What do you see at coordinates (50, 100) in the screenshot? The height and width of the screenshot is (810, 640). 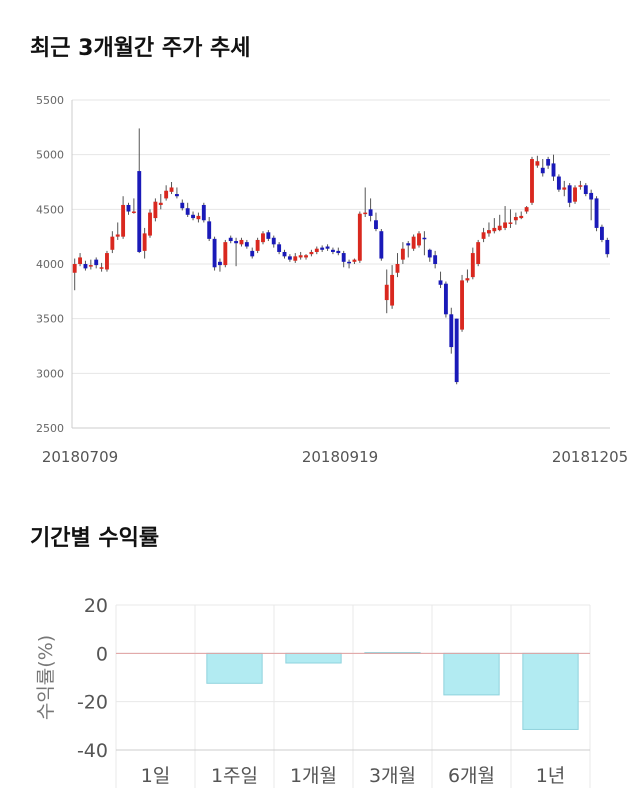 I see `candle-y-tick-label: 5500` at bounding box center [50, 100].